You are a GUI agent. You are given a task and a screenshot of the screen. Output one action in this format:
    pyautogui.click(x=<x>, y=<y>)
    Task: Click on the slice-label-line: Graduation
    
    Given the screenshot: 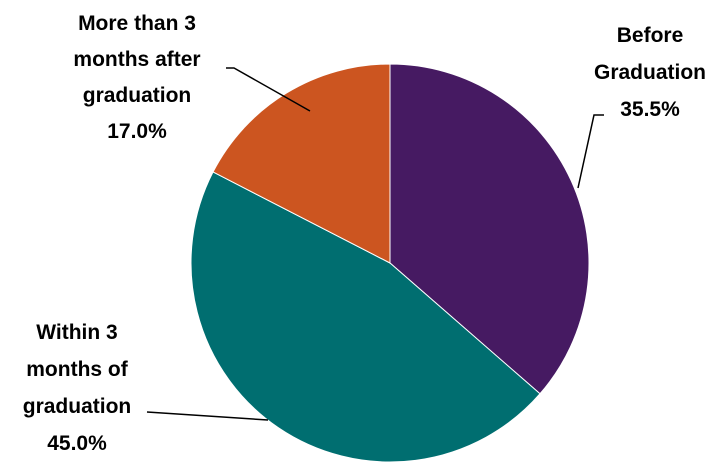 What is the action you would take?
    pyautogui.click(x=650, y=72)
    